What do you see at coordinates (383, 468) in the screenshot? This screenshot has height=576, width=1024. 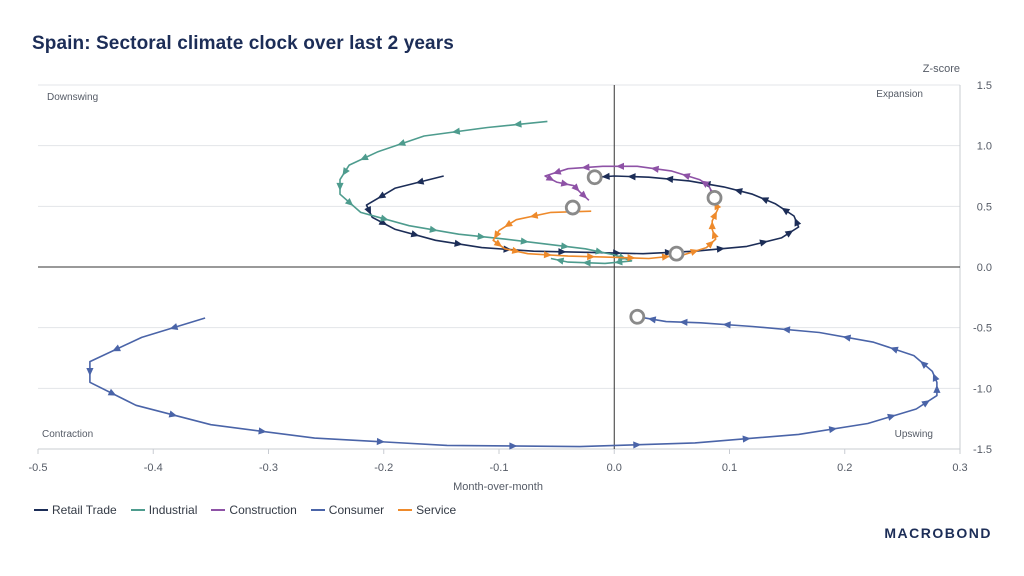 I see `x-tick-label: -0.2` at bounding box center [383, 468].